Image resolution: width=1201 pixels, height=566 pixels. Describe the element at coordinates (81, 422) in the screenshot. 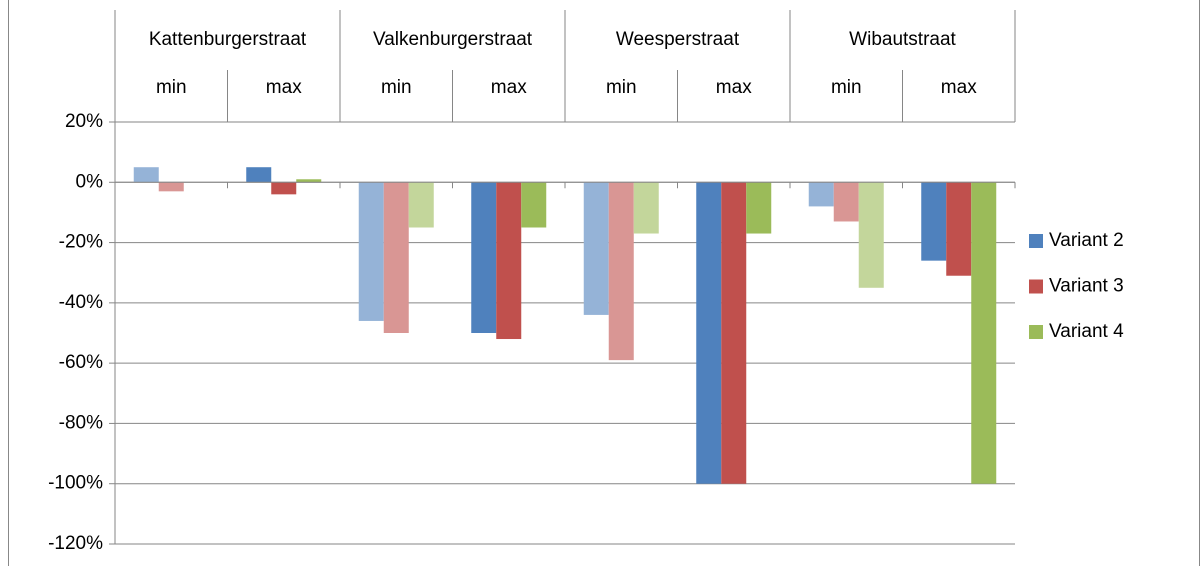

I see `y-tick-label: -80%` at that location.